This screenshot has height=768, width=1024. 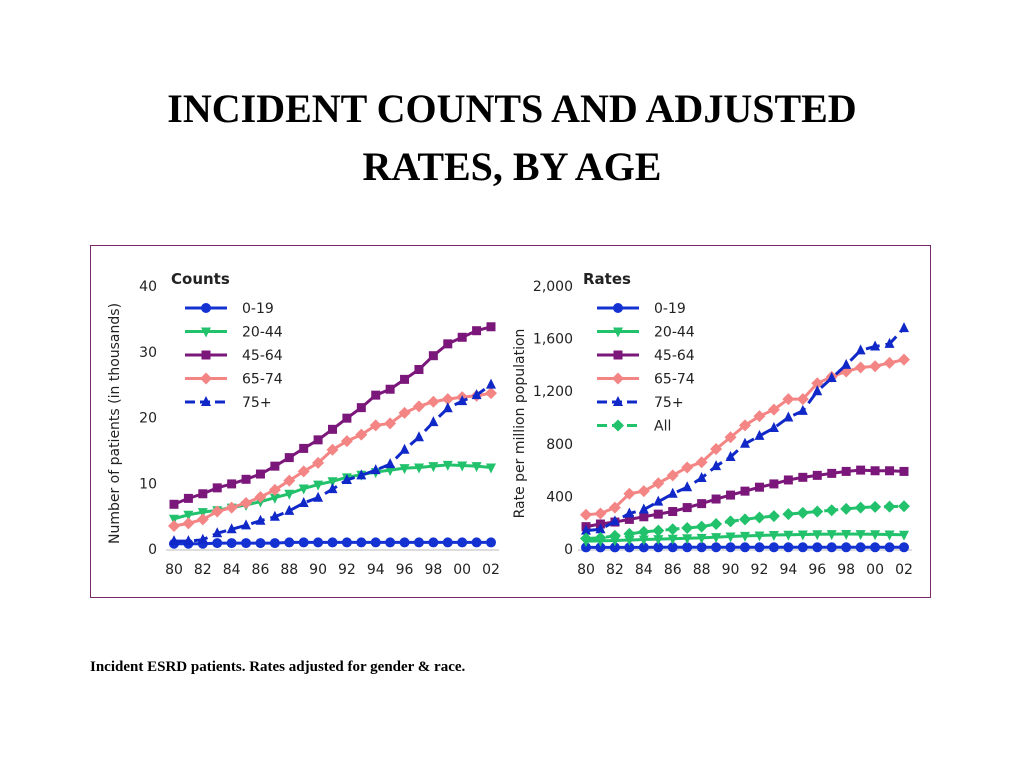 What do you see at coordinates (318, 570) in the screenshot?
I see `x-tick-label: 90` at bounding box center [318, 570].